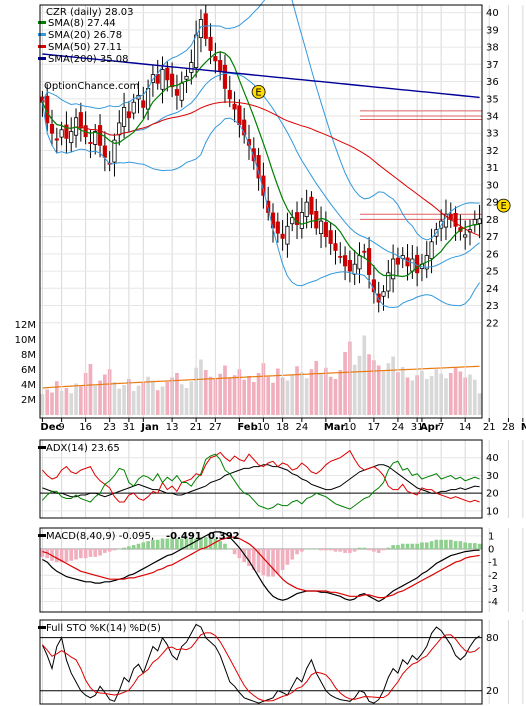 The image size is (526, 706). What do you see at coordinates (28, 385) in the screenshot?
I see `volume-axis-tick: 4M` at bounding box center [28, 385].